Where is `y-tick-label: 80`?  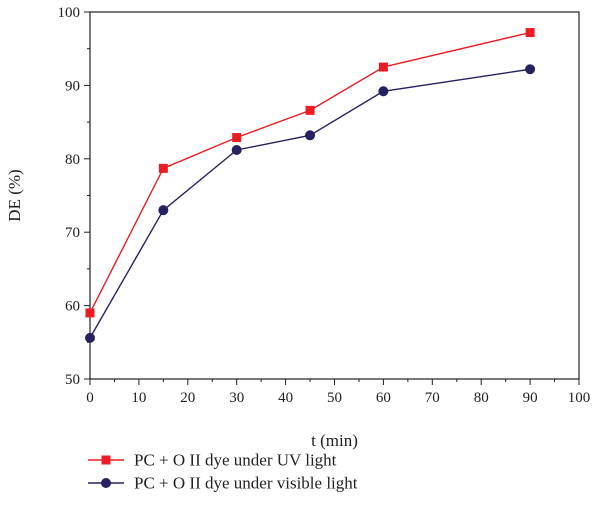
y-tick-label: 80 is located at coordinates (72, 160).